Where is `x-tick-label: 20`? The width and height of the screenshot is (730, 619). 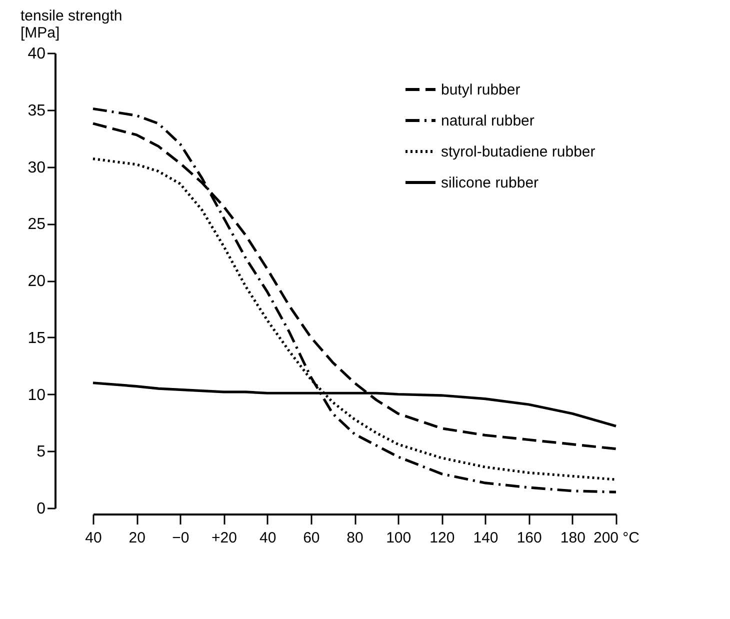 x-tick-label: 20 is located at coordinates (137, 538).